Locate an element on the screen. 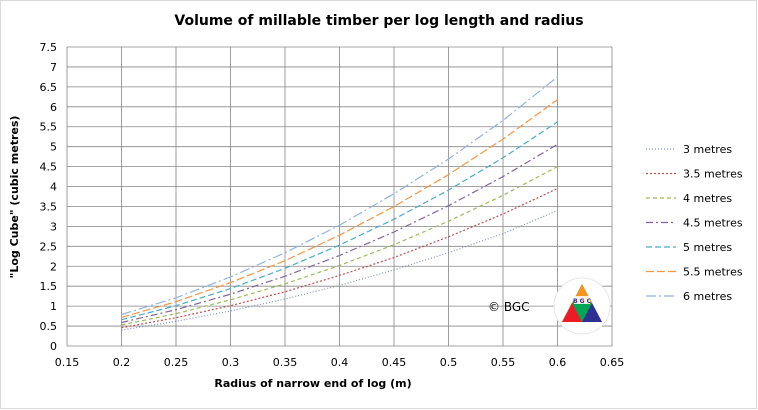 The height and width of the screenshot is (410, 758). x-tick-label: 0.65 is located at coordinates (612, 362).